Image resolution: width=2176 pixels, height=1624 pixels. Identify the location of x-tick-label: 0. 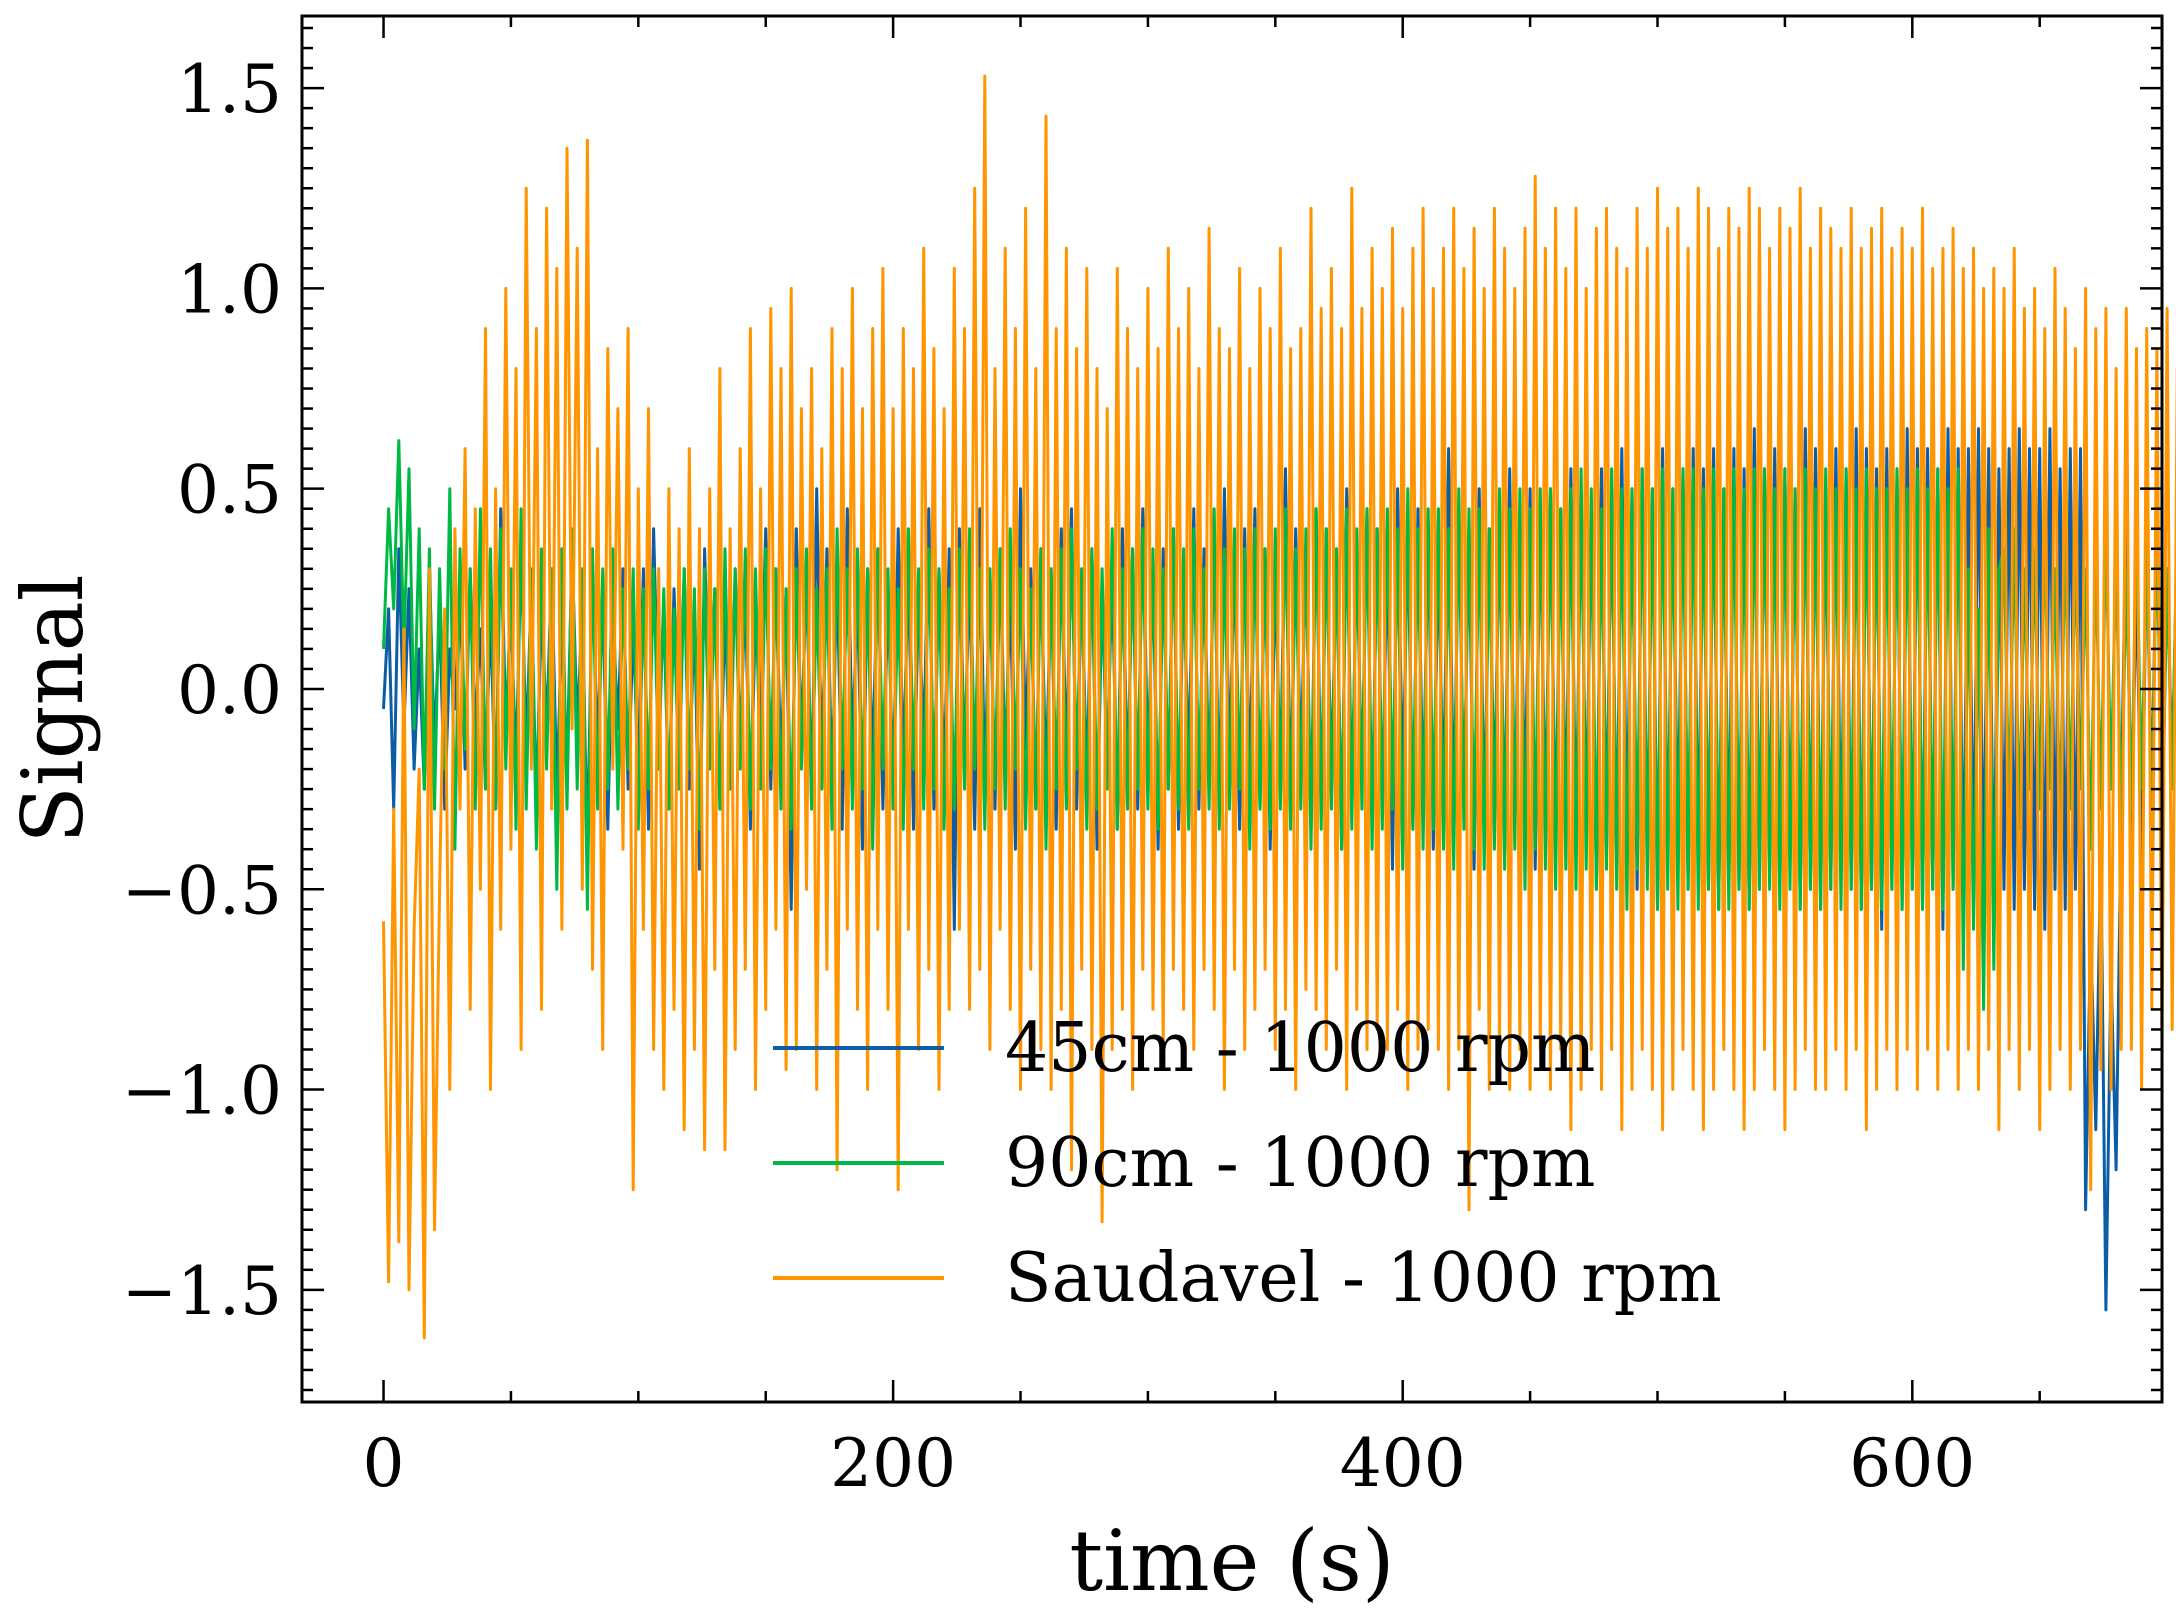
(384, 1463).